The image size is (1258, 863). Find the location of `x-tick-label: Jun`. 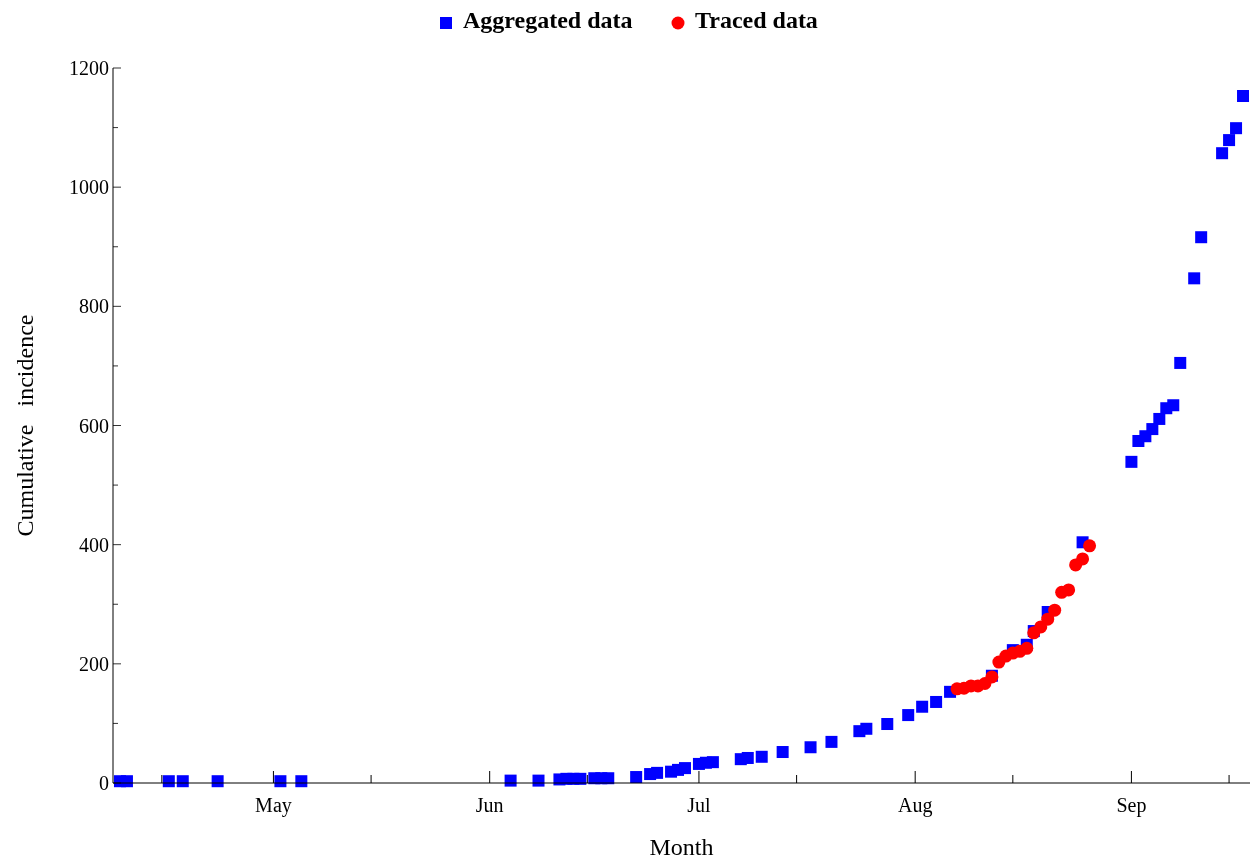

x-tick-label: Jun is located at coordinates (489, 805).